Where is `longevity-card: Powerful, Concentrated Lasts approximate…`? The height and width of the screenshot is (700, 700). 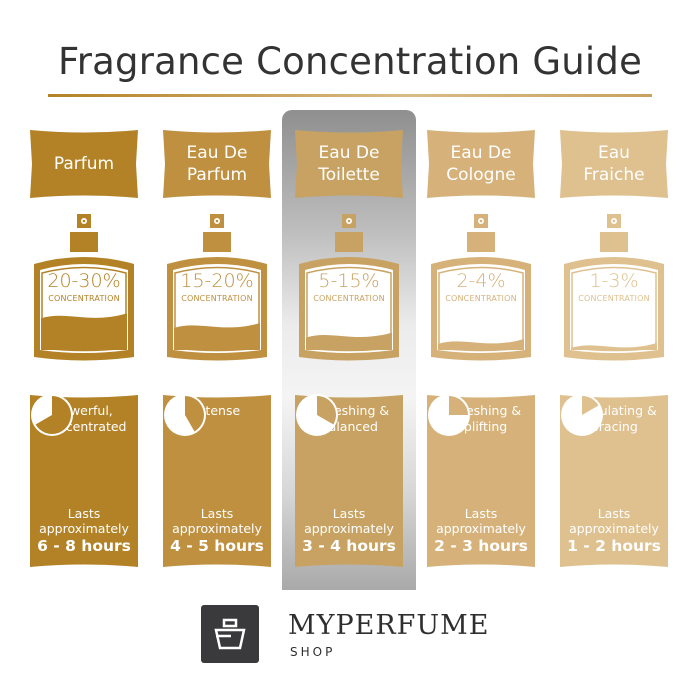 longevity-card: Powerful, Concentrated Lasts approximate… is located at coordinates (84, 481).